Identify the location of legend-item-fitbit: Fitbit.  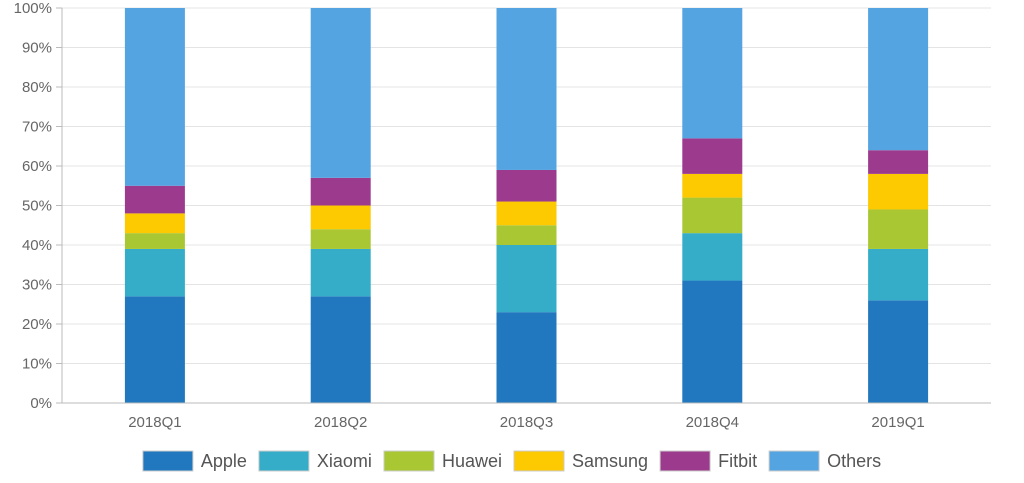
(708, 461).